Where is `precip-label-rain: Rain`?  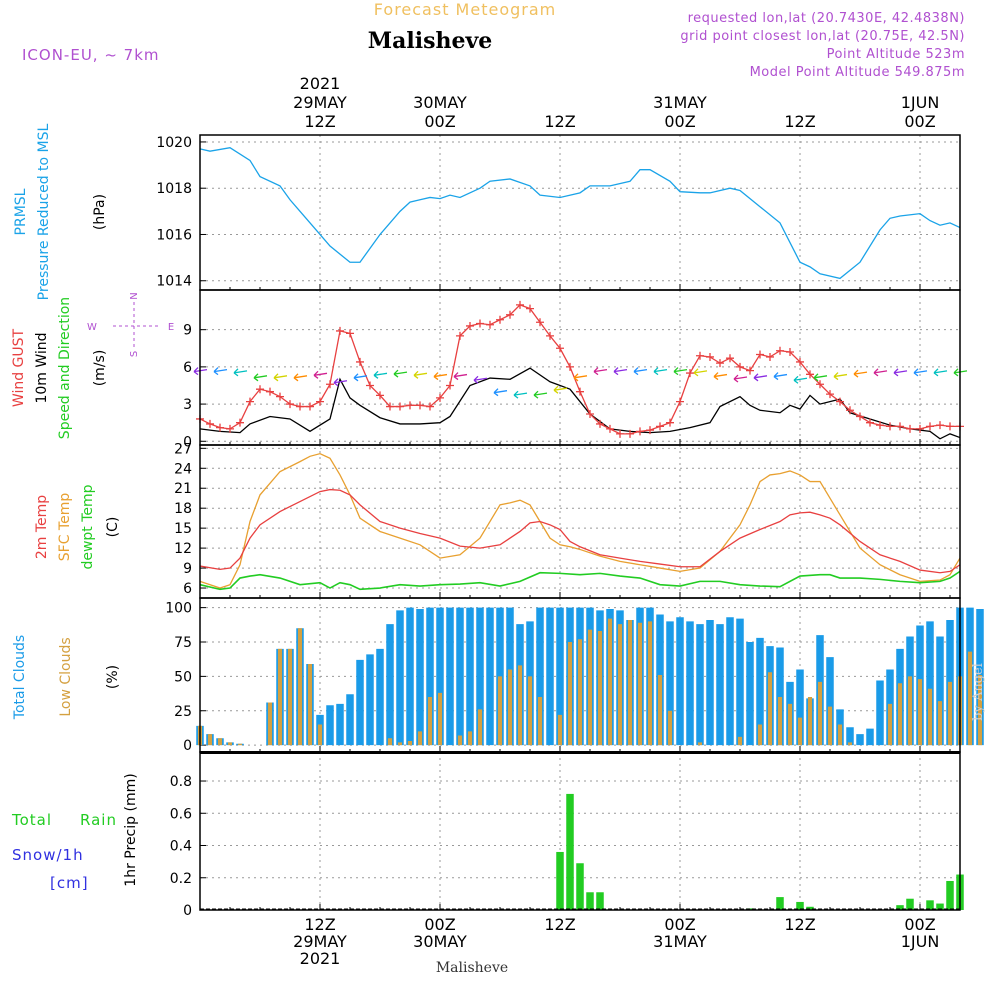
precip-label-rain: Rain is located at coordinates (98, 820).